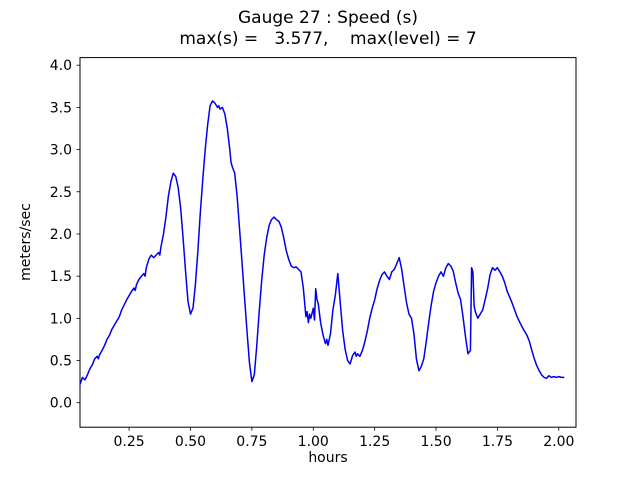 The width and height of the screenshot is (640, 480). Describe the element at coordinates (61, 66) in the screenshot. I see `y-tick-label: 4.0` at that location.